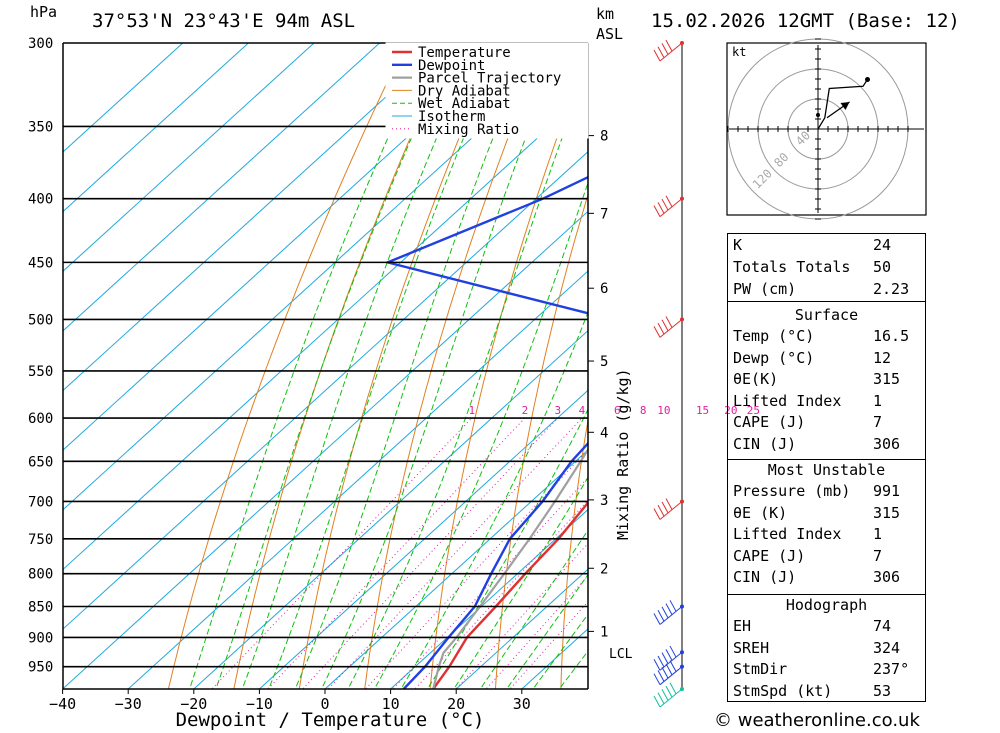 The image size is (1000, 733). I want to click on datetime-title: 15.02.2026 12GMT (Base: 12), so click(805, 21).